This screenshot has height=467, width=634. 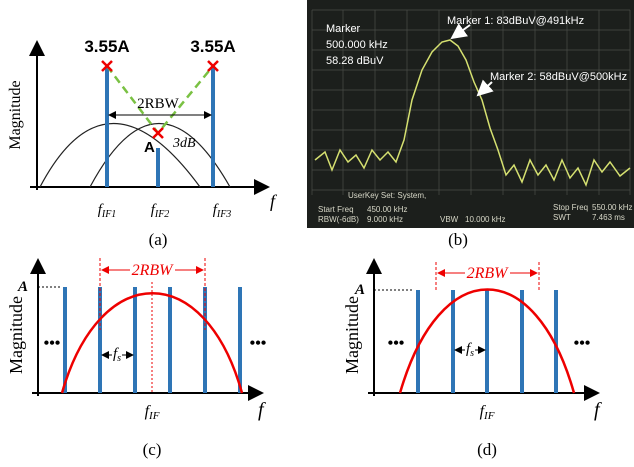 I want to click on tick-label: fIF1, so click(x=107, y=211).